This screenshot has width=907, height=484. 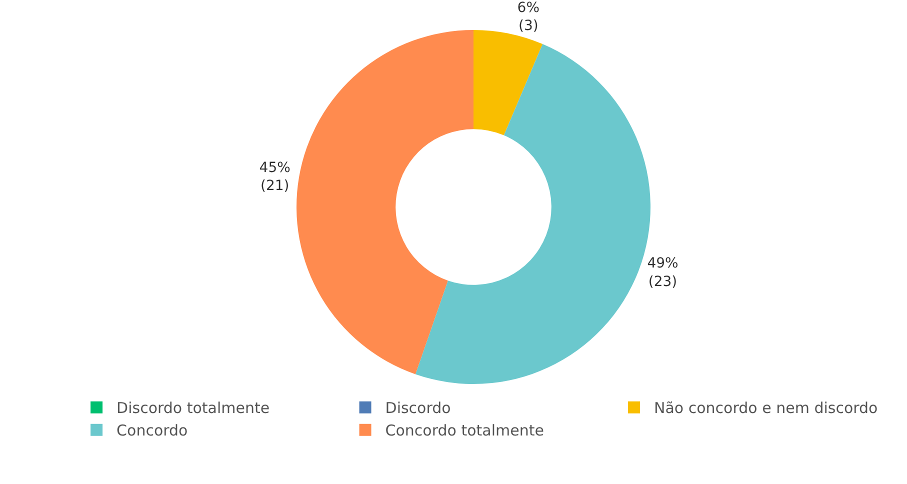 I want to click on legend-label: Discordo, so click(x=418, y=408).